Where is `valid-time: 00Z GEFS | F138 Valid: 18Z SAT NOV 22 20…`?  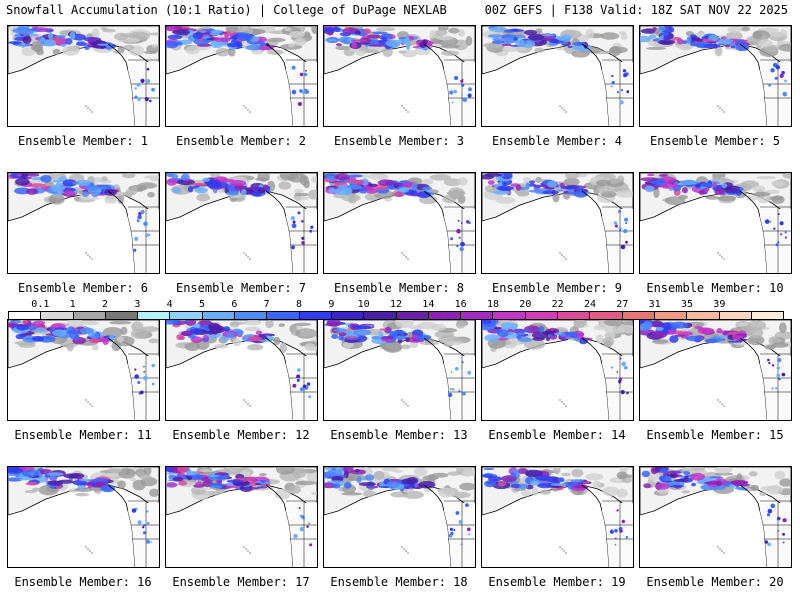
valid-time: 00Z GEFS | F138 Valid: 18Z SAT NOV 22 20… is located at coordinates (636, 10).